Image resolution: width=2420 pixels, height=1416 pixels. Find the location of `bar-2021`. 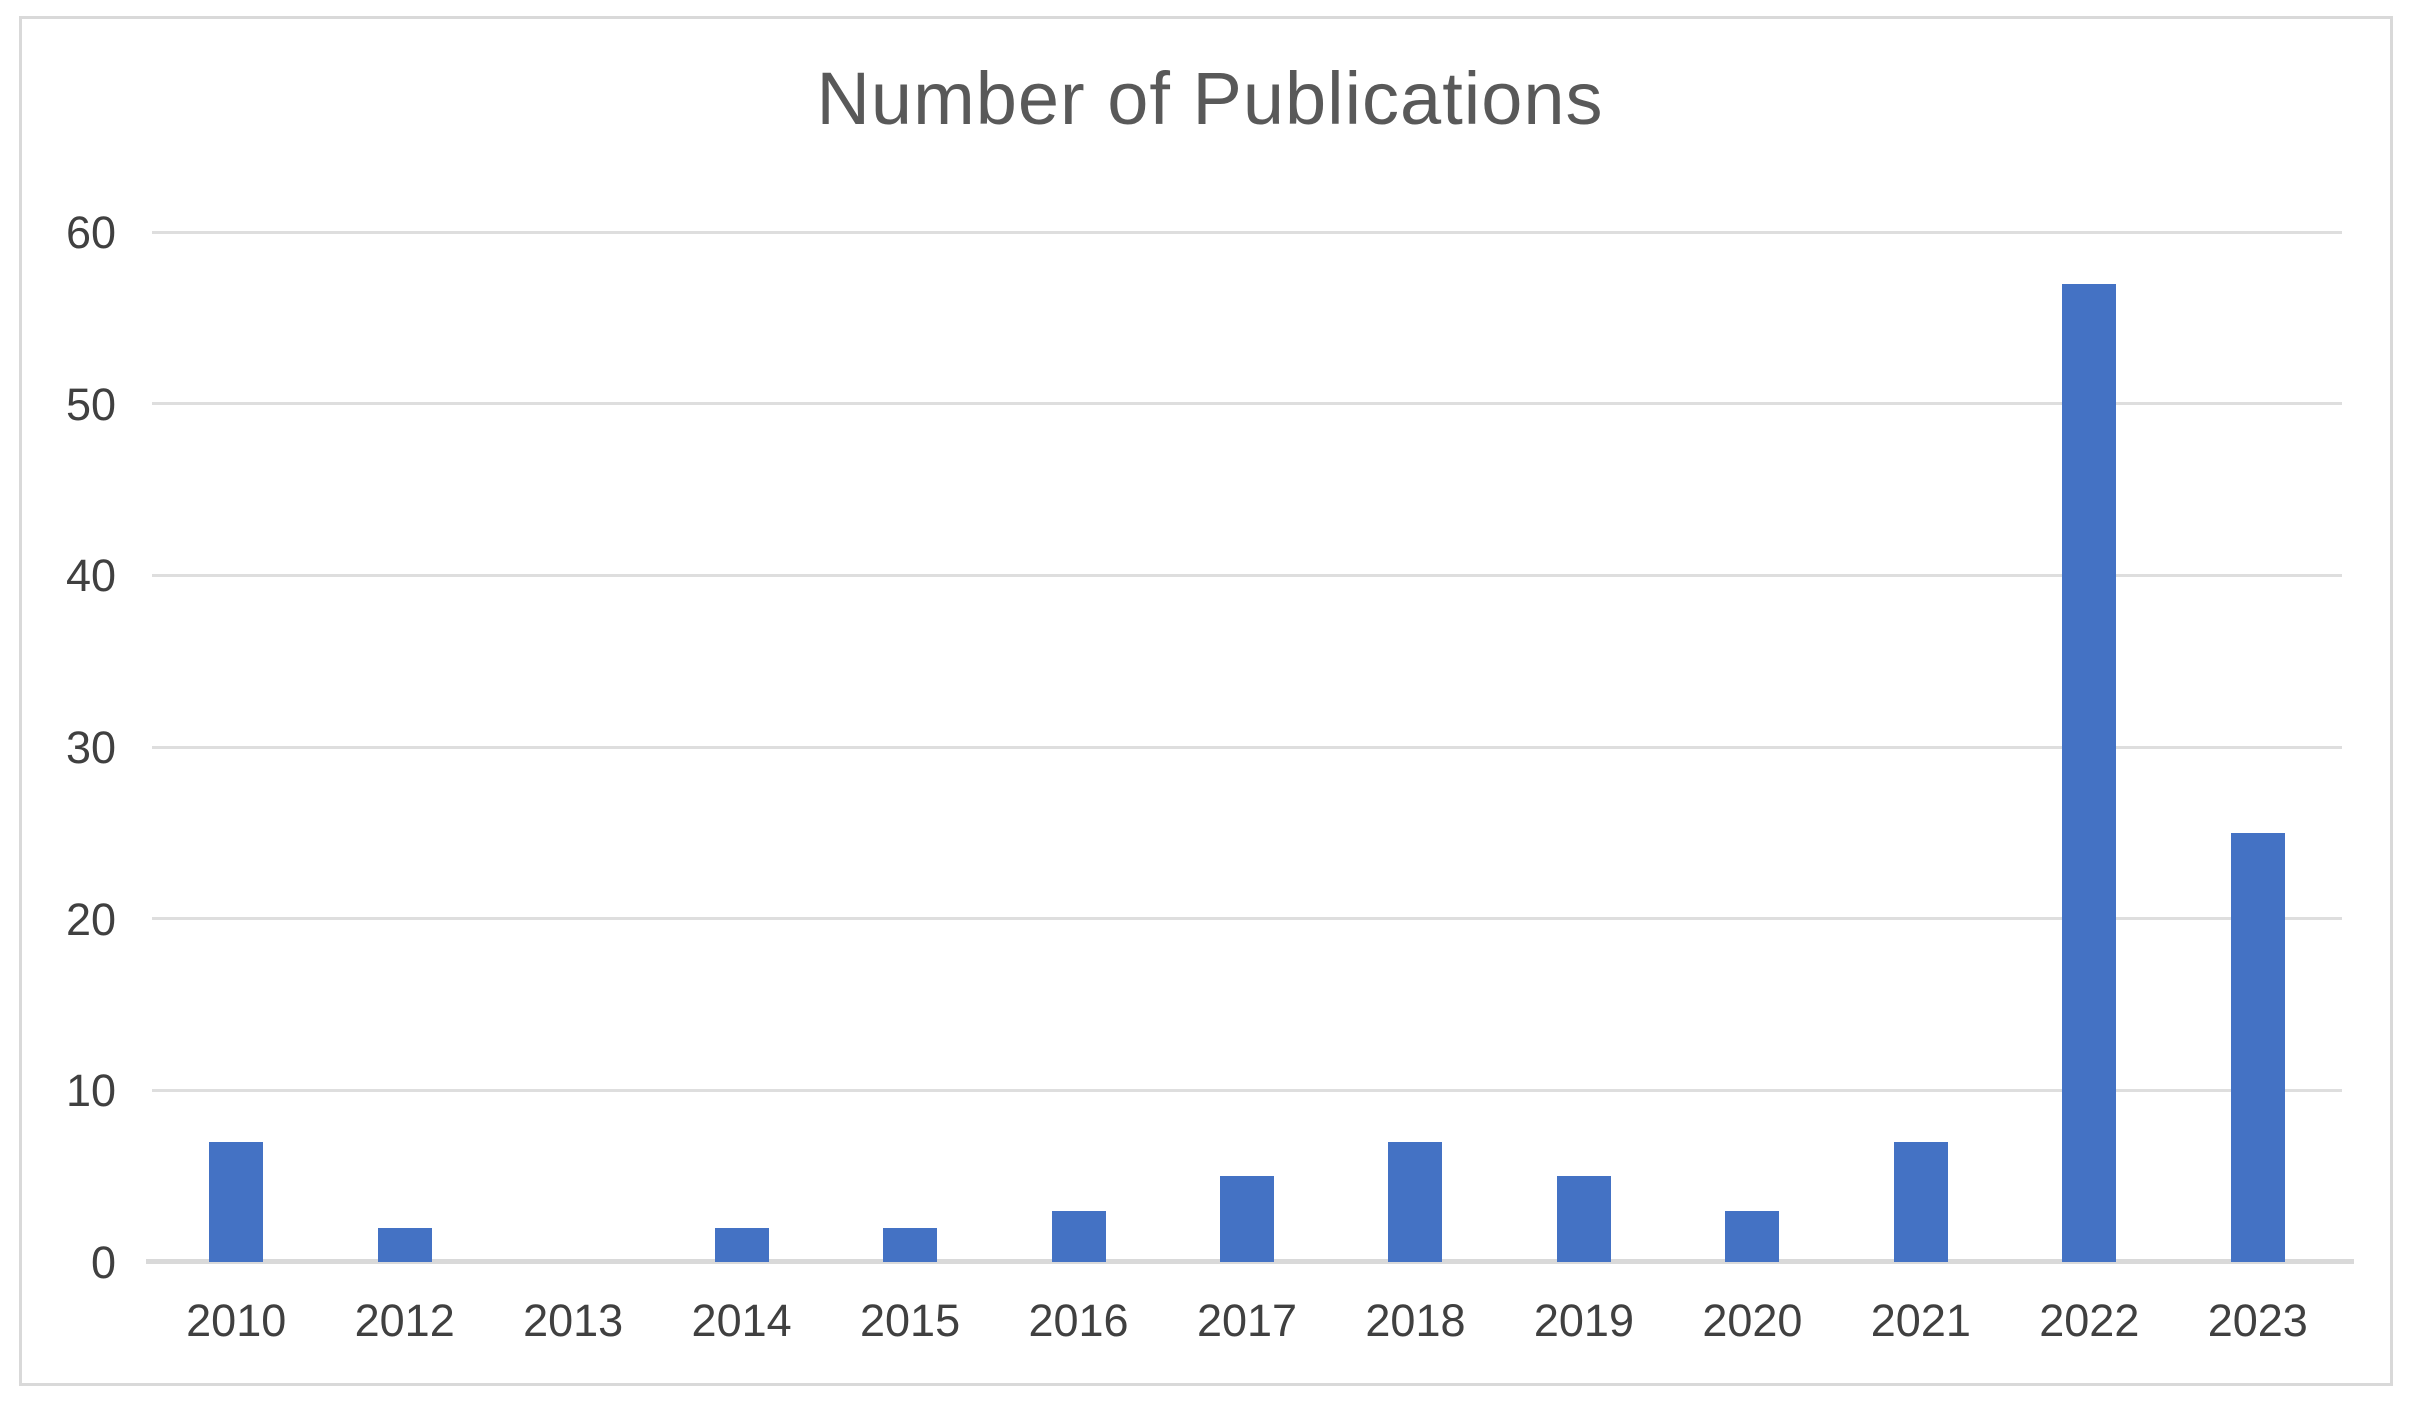

bar-2021 is located at coordinates (1920, 1201).